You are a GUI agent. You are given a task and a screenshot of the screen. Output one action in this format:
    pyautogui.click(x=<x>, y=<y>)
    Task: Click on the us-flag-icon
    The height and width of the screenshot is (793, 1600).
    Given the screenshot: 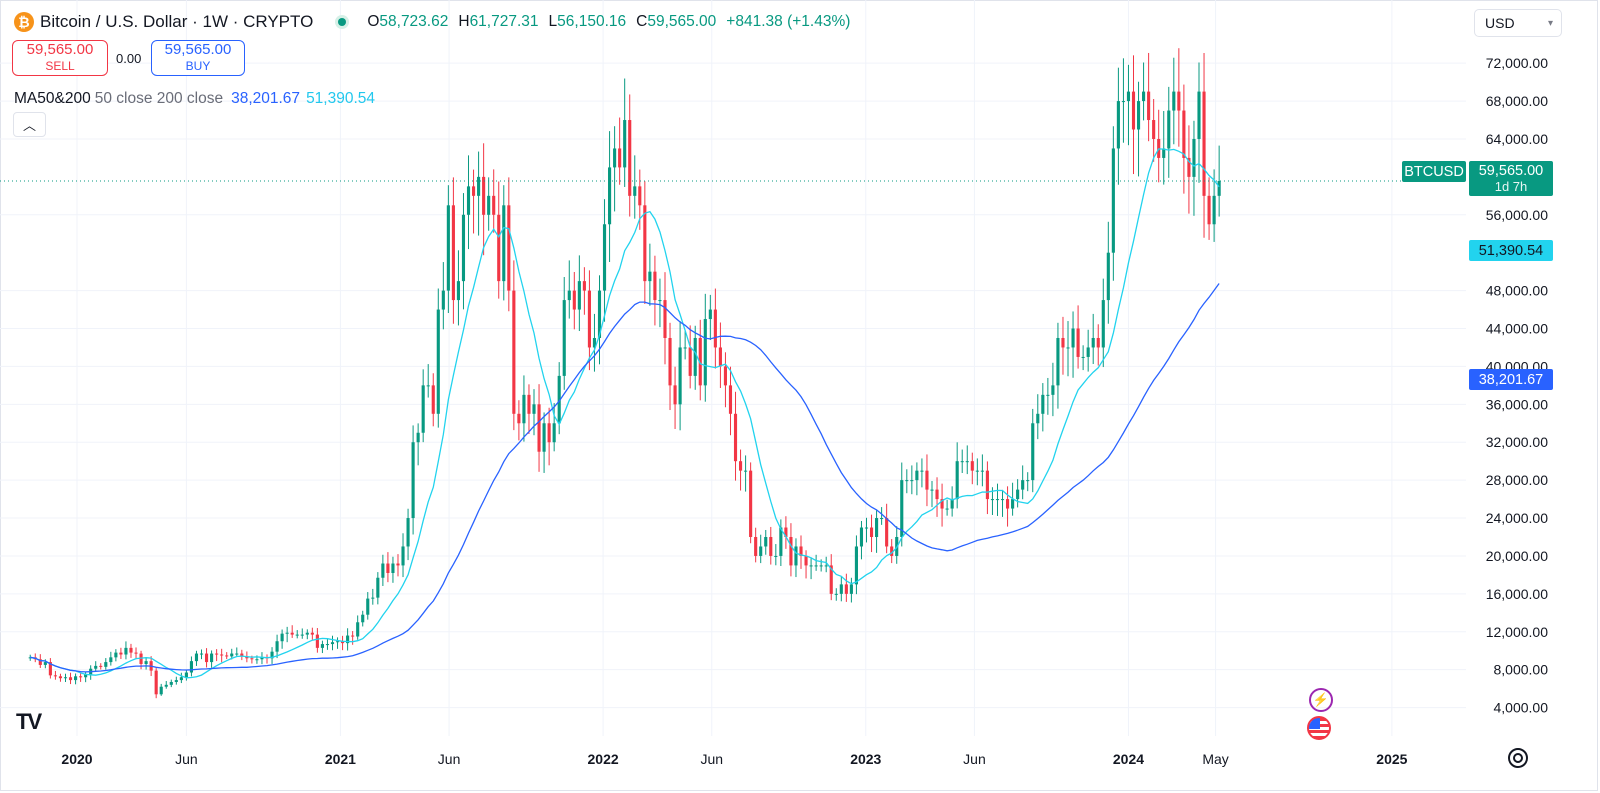 What is the action you would take?
    pyautogui.click(x=1319, y=728)
    